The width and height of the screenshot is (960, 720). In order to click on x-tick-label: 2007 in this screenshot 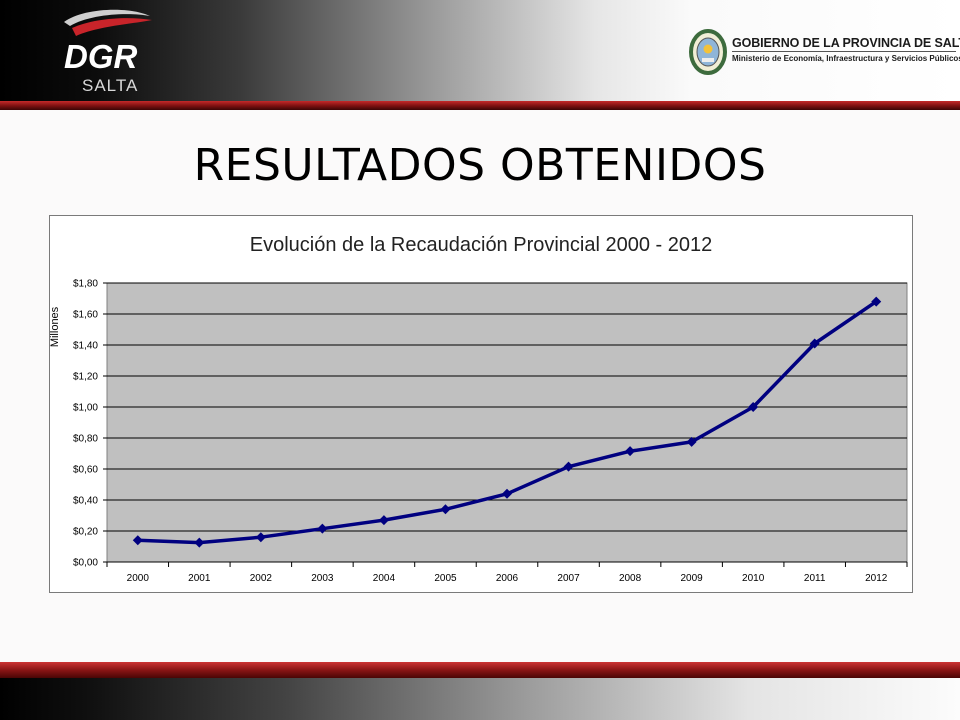, I will do `click(568, 578)`.